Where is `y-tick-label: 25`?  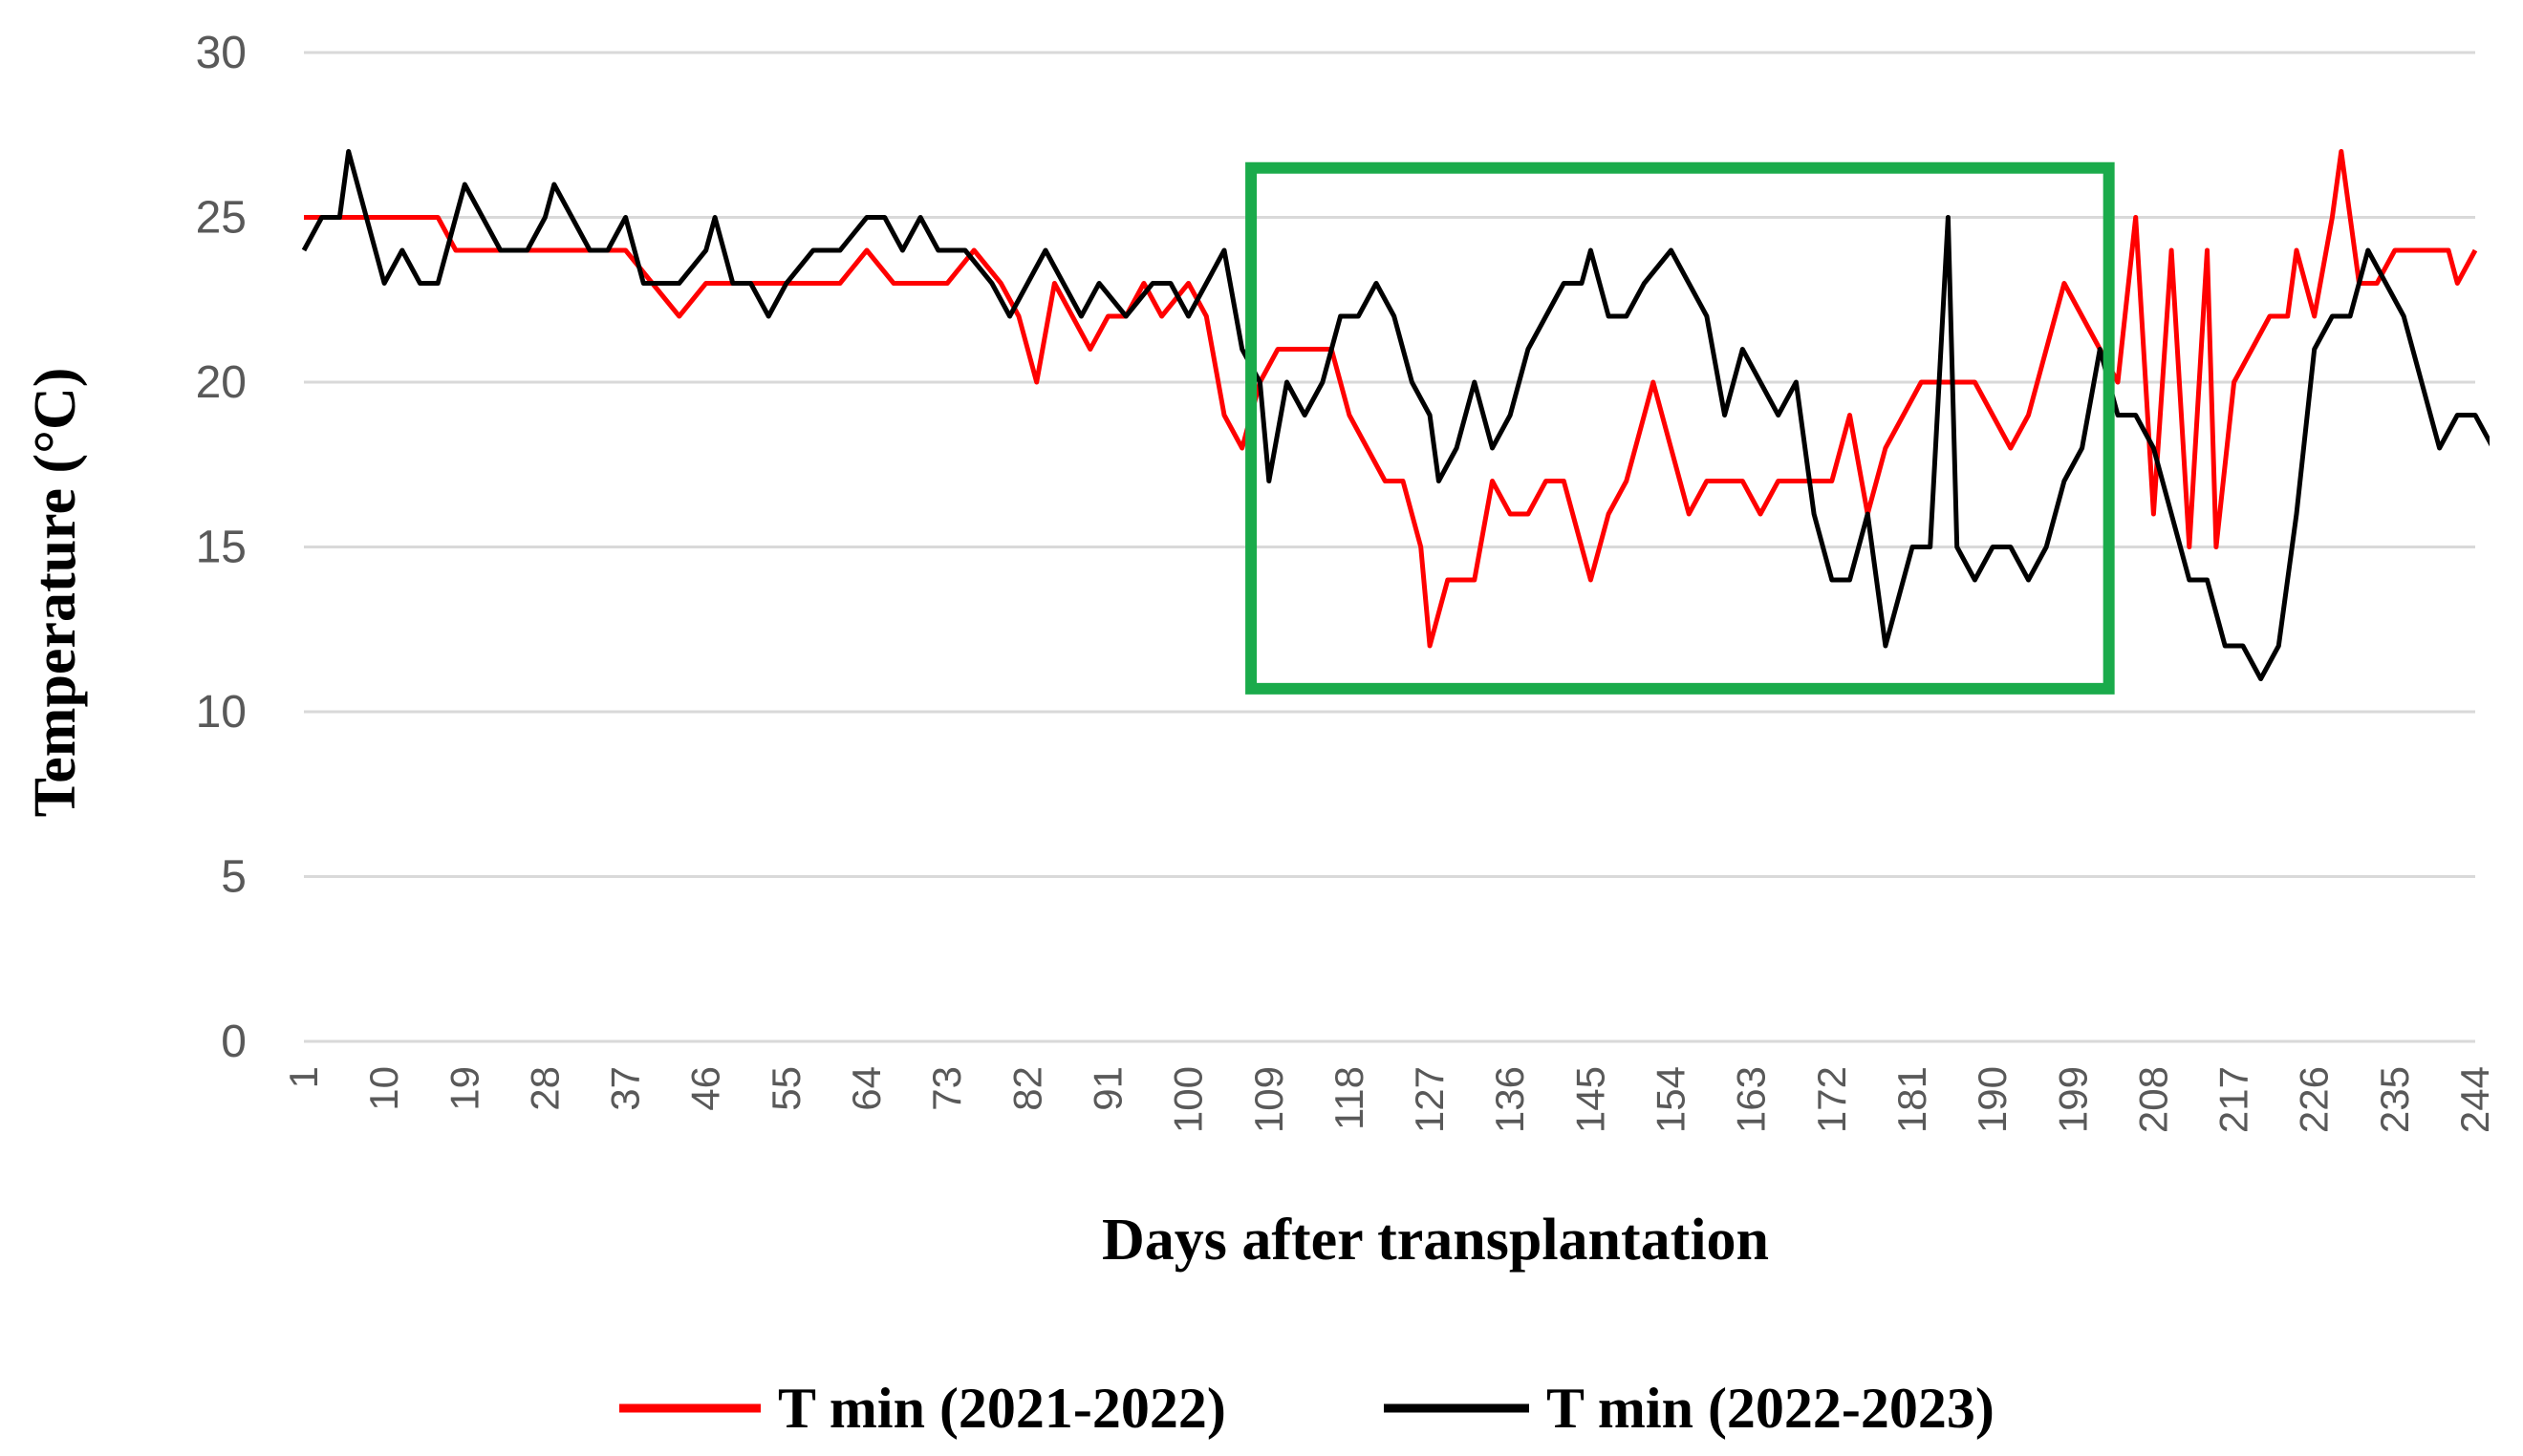 y-tick-label: 25 is located at coordinates (222, 219).